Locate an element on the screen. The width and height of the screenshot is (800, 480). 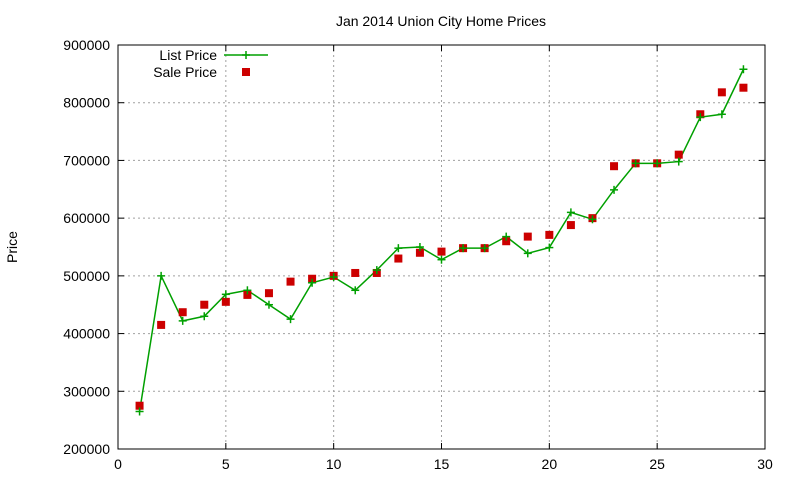
y-tick-label: 200000 is located at coordinates (86, 449).